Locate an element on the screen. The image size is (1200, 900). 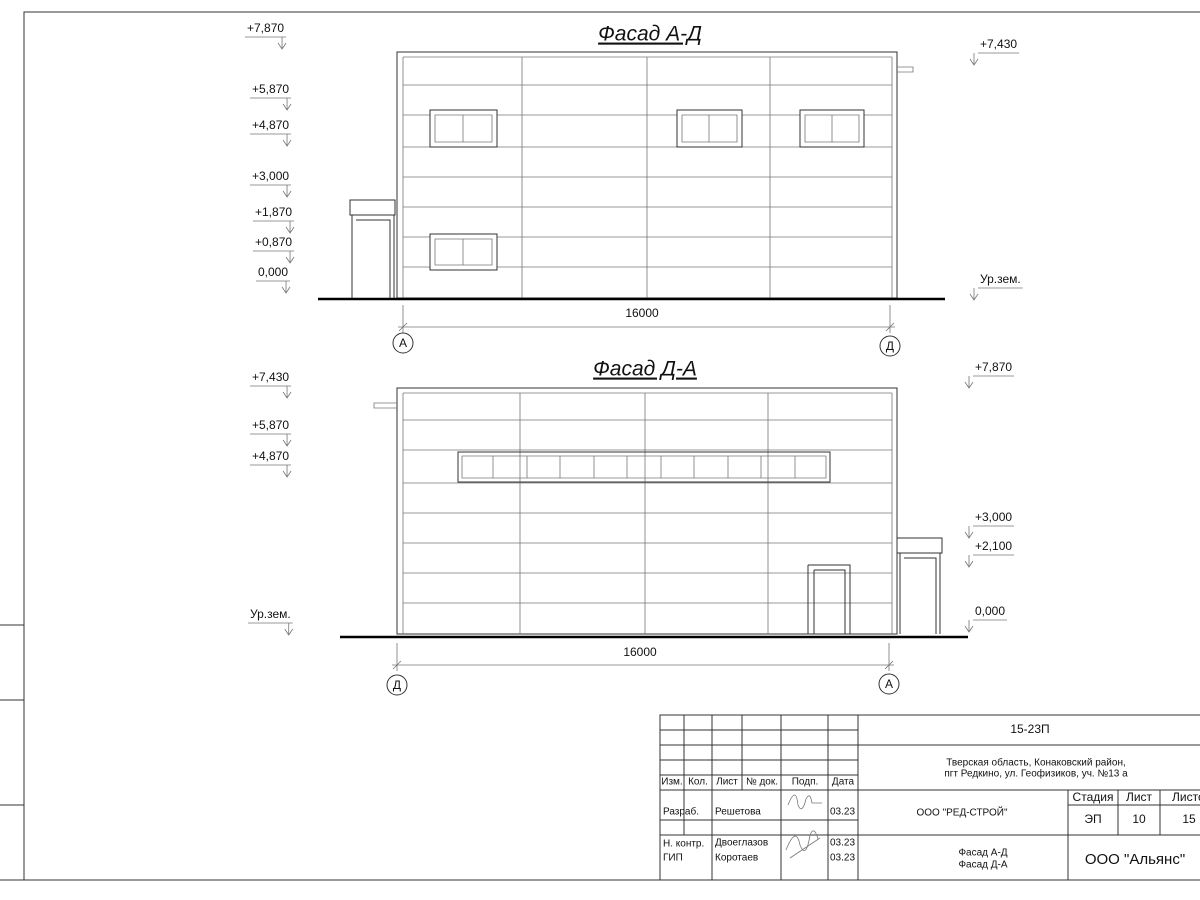
building-outline is located at coordinates (647, 511).